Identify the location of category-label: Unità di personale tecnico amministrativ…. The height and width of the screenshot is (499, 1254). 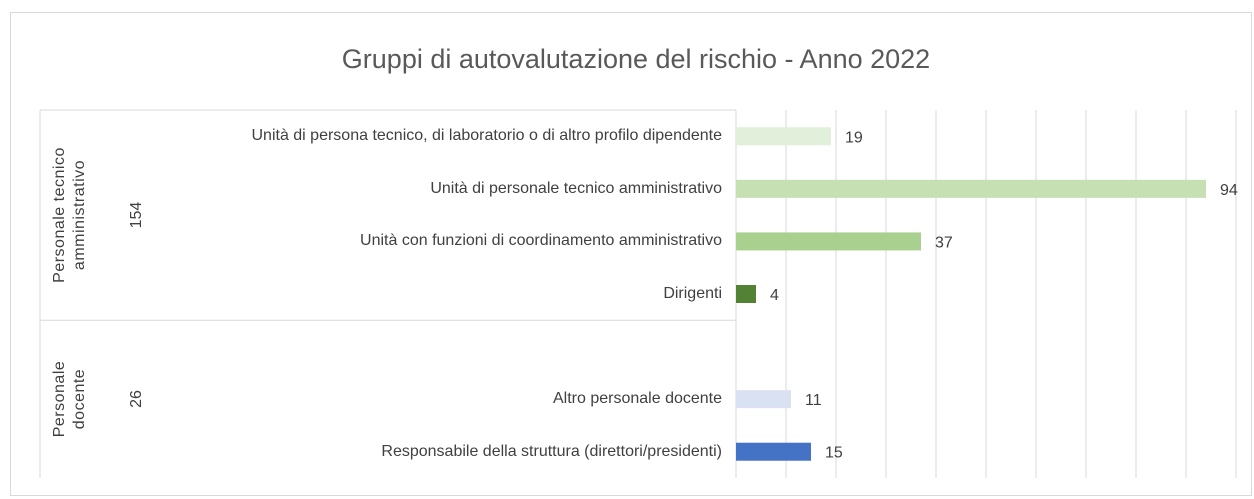
(576, 188).